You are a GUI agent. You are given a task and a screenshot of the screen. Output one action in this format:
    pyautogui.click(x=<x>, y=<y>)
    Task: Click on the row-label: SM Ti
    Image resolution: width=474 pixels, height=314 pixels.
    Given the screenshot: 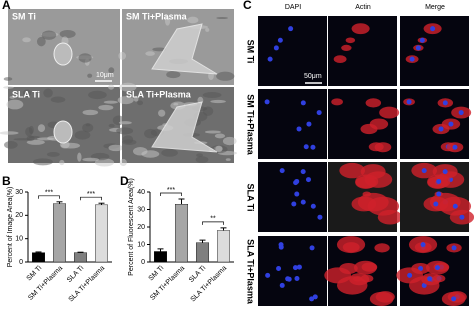 What is the action you would take?
    pyautogui.click(x=251, y=52)
    